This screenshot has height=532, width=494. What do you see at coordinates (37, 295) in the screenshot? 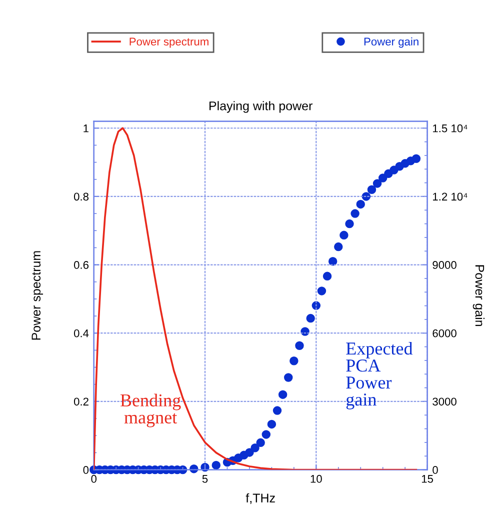
I see `y-axis-title: Power spectrum` at bounding box center [37, 295].